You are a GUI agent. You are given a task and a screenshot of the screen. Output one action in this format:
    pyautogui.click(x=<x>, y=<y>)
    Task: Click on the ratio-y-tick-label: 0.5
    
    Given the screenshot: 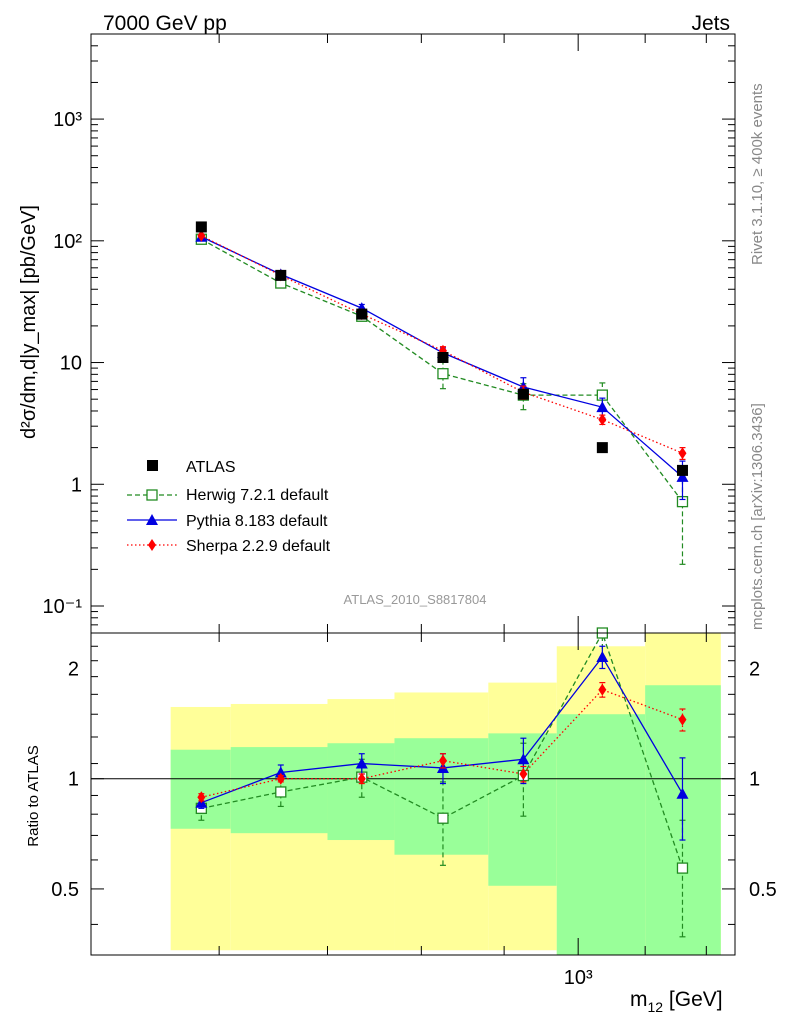 What is the action you would take?
    pyautogui.click(x=65, y=890)
    